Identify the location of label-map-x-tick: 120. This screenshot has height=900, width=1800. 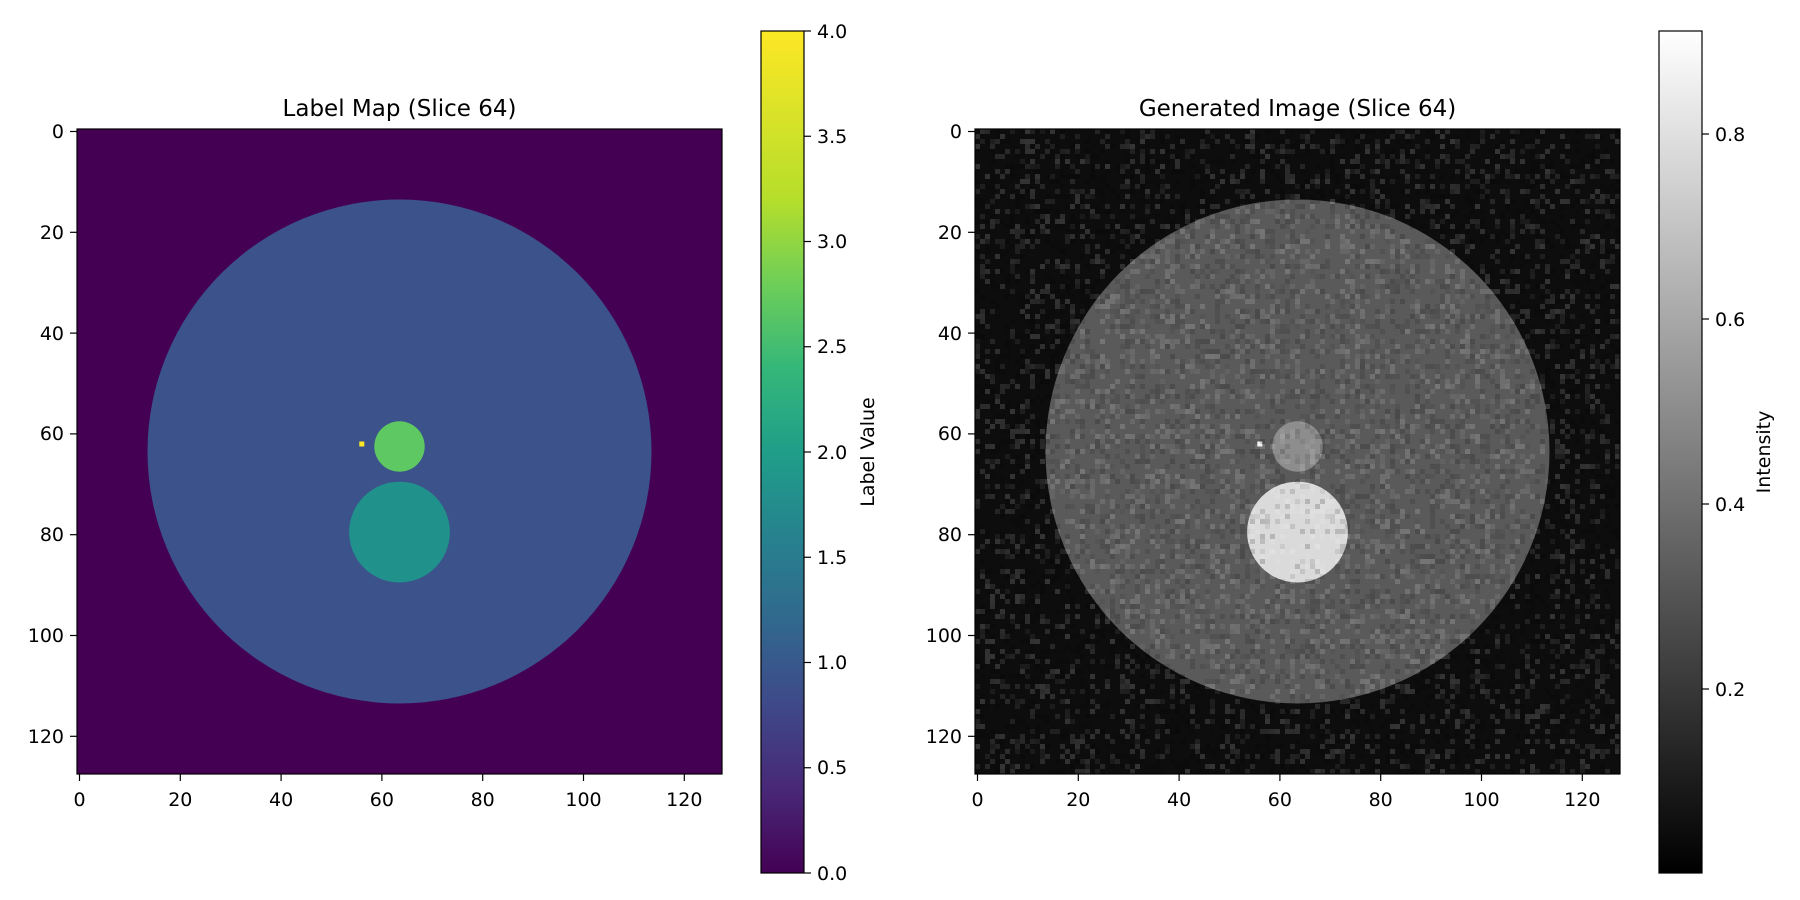
(684, 800).